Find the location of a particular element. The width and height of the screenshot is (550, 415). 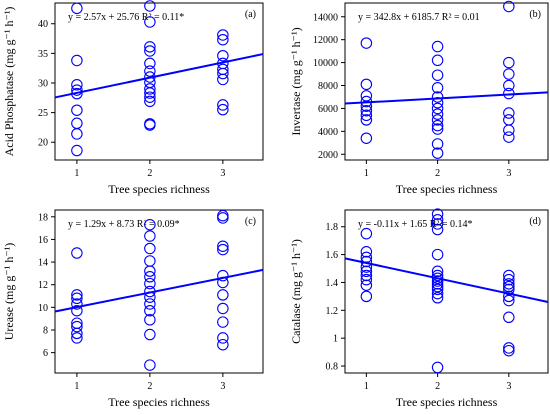

y-tick-label: 12000 is located at coordinates (325, 40).